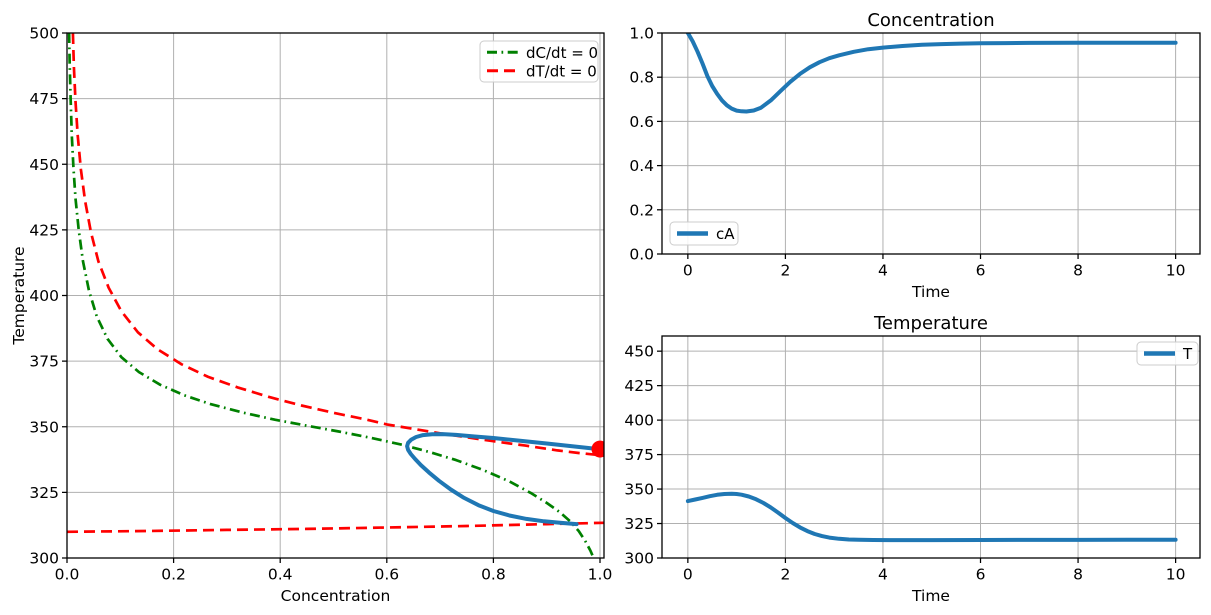  What do you see at coordinates (562, 53) in the screenshot?
I see `legend-label: dC/dt = 0` at bounding box center [562, 53].